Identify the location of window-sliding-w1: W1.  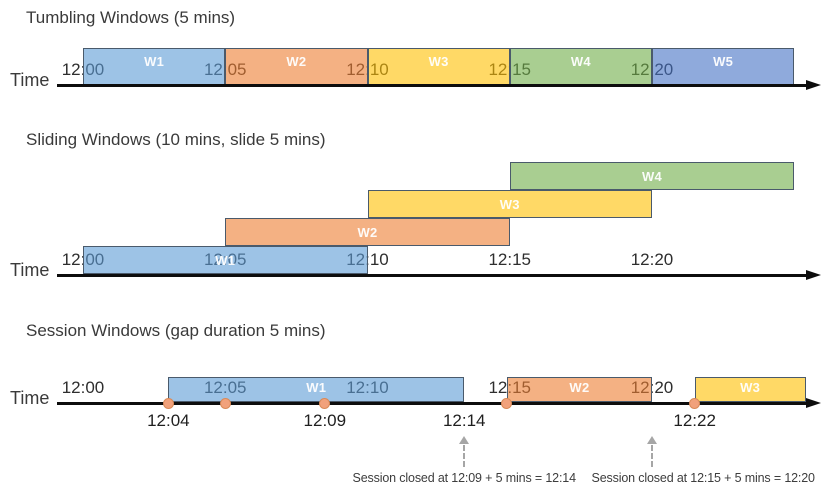
(225, 260).